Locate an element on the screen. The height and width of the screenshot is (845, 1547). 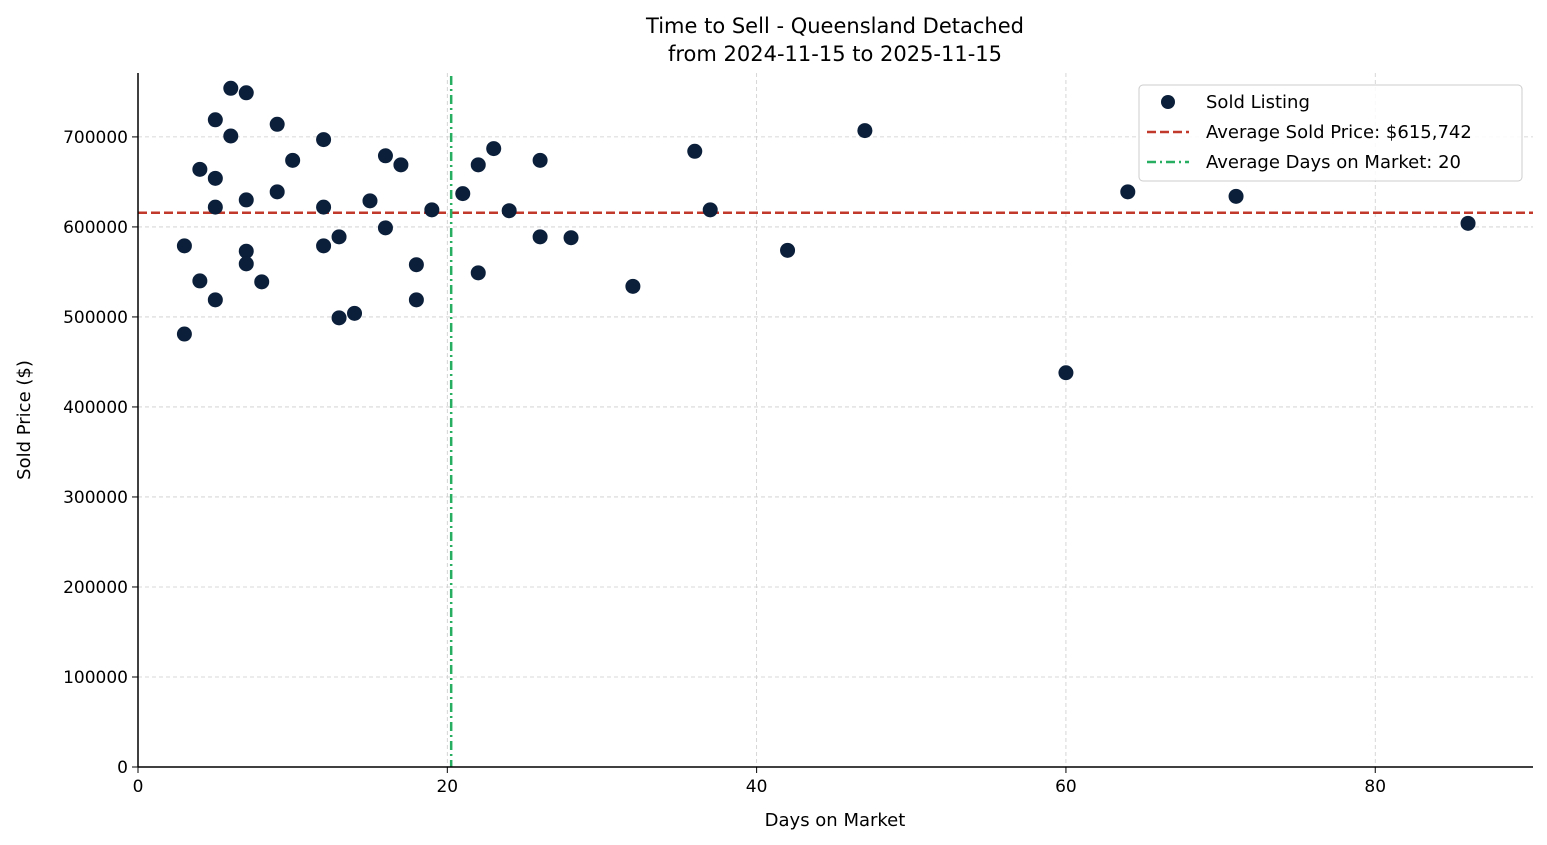
legend-box is located at coordinates (1330, 133).